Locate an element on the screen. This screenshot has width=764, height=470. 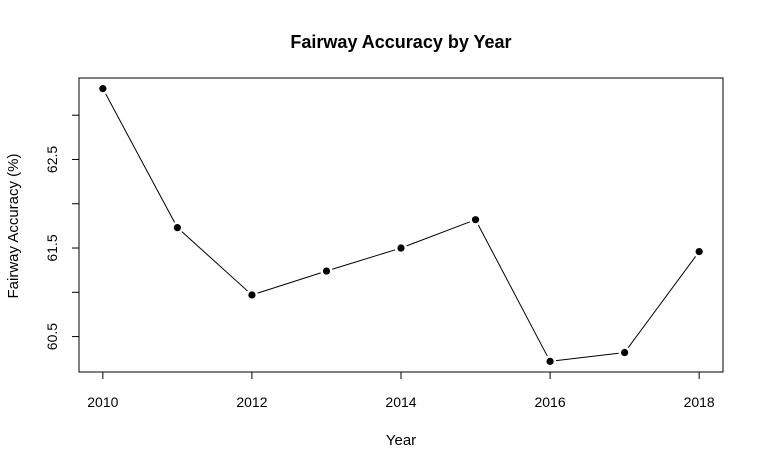
y-tick-label: 60.5 is located at coordinates (52, 336).